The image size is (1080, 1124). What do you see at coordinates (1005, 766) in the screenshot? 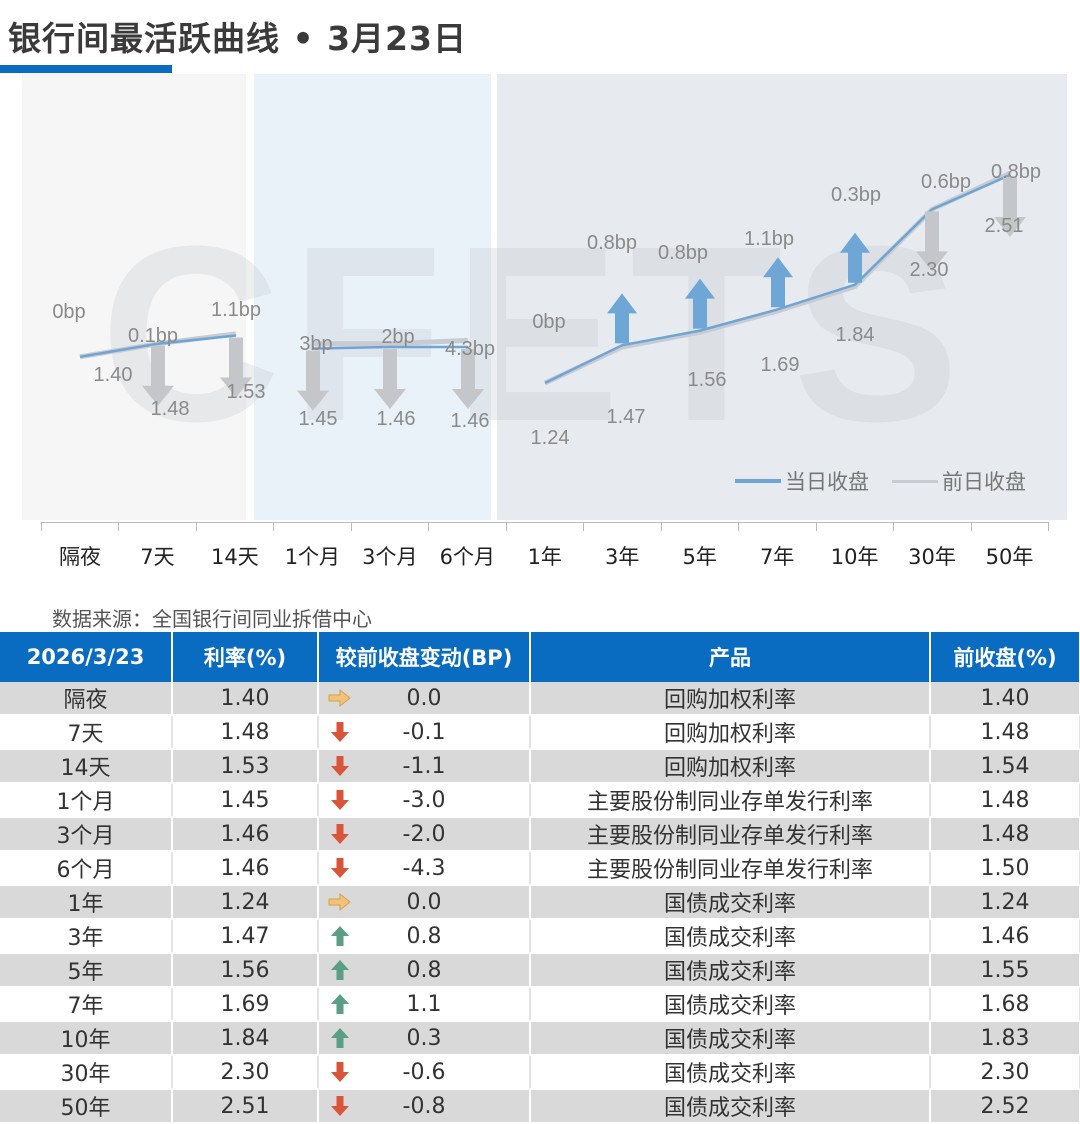
I see `cell-prev: 1.54` at bounding box center [1005, 766].